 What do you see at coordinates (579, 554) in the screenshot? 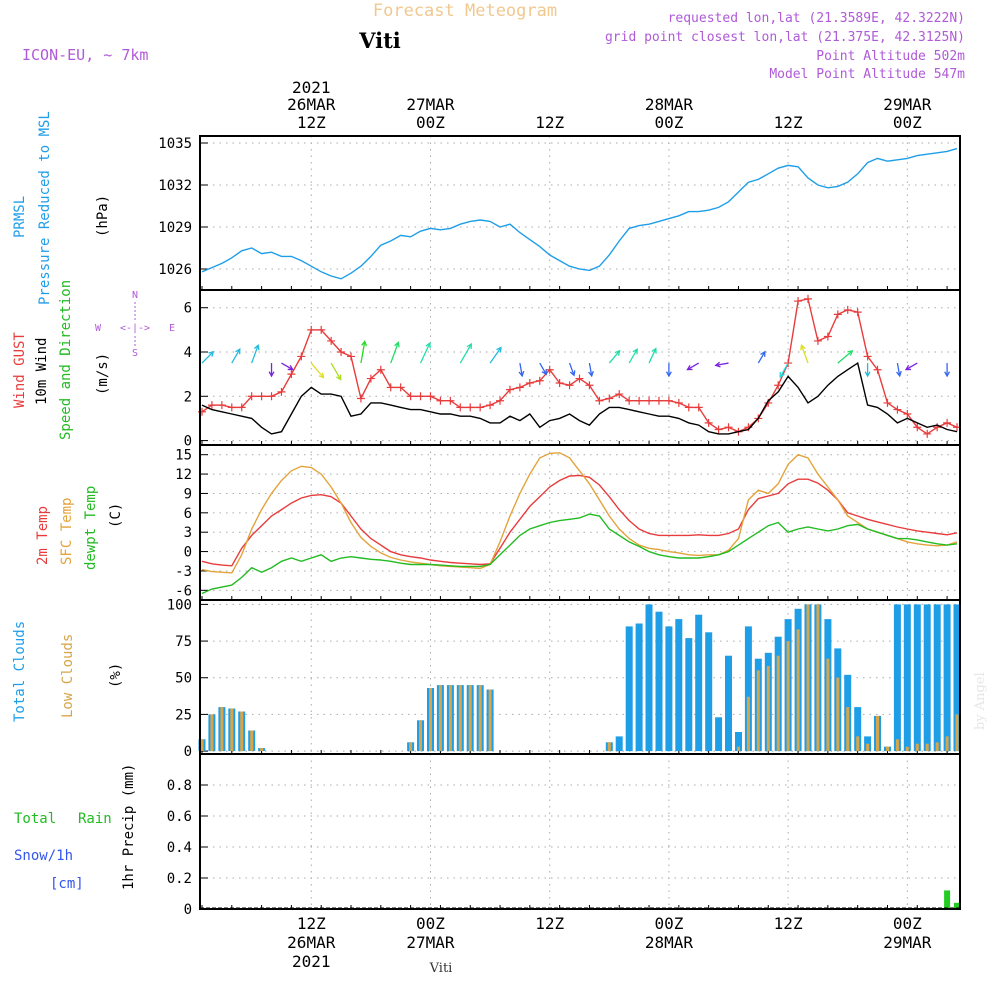
I see `series-line-dewpt-temp` at bounding box center [579, 554].